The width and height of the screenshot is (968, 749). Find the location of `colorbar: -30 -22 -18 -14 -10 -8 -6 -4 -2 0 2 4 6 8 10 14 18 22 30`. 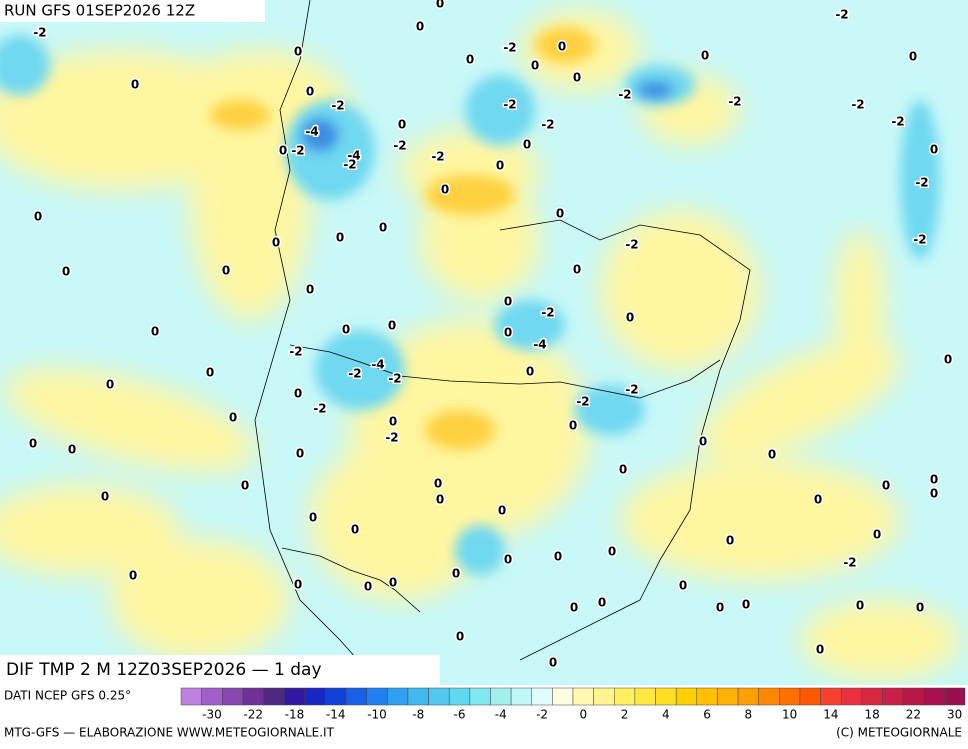

colorbar: -30 -22 -18 -14 -10 -8 -6 -4 -2 0 2 4 6 8 10 14 18 22 30 is located at coordinates (573, 704).